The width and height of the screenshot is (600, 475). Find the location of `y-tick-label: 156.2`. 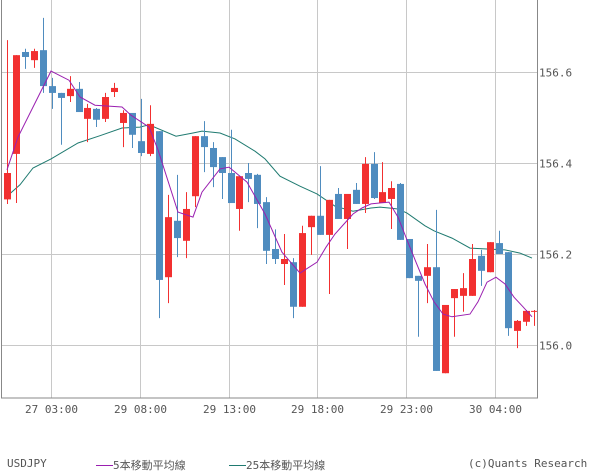

y-tick-label: 156.2 is located at coordinates (555, 255).